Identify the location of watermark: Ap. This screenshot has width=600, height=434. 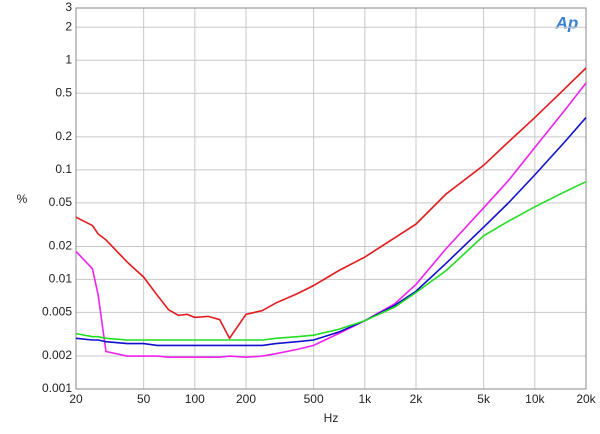
(567, 22).